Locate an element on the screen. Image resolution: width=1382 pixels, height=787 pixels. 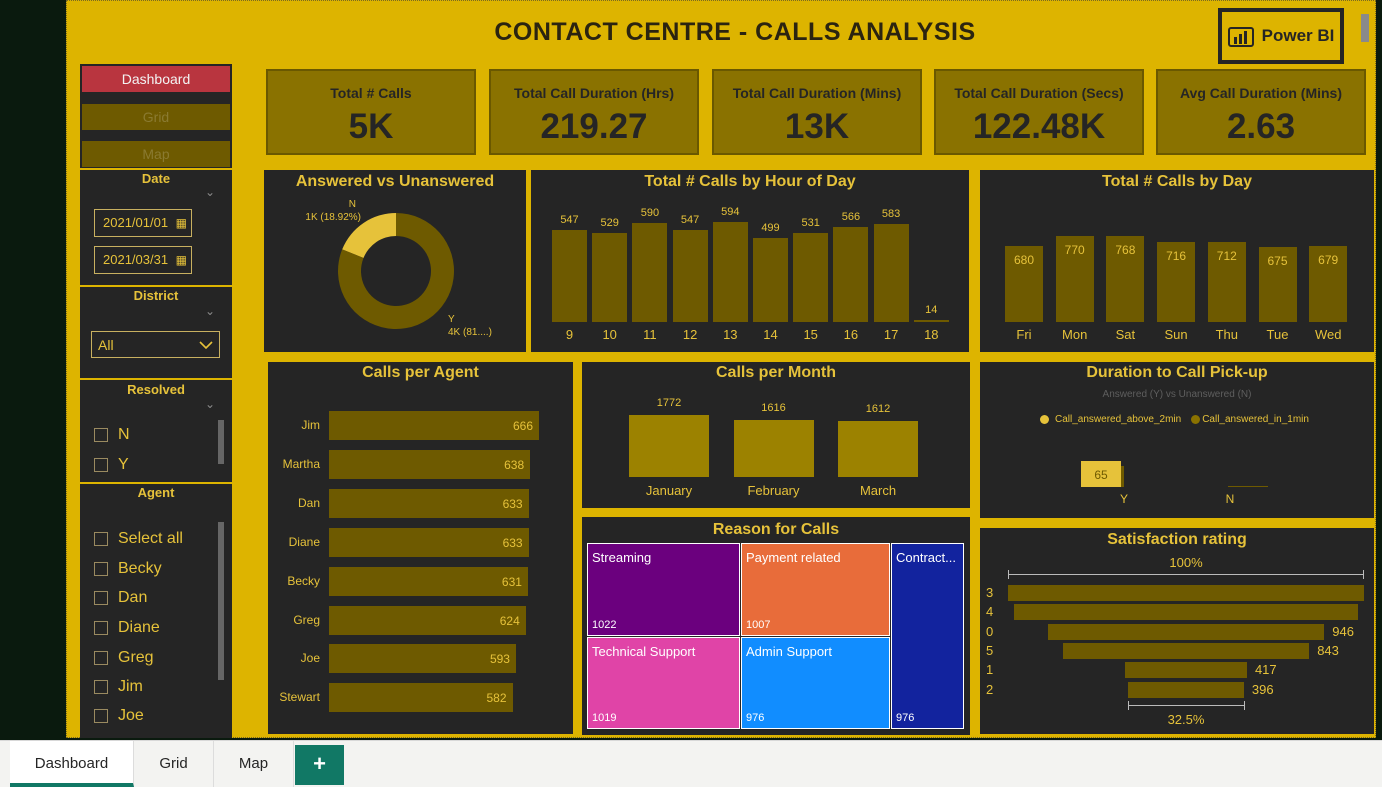
agent-option: Joe is located at coordinates (119, 716).